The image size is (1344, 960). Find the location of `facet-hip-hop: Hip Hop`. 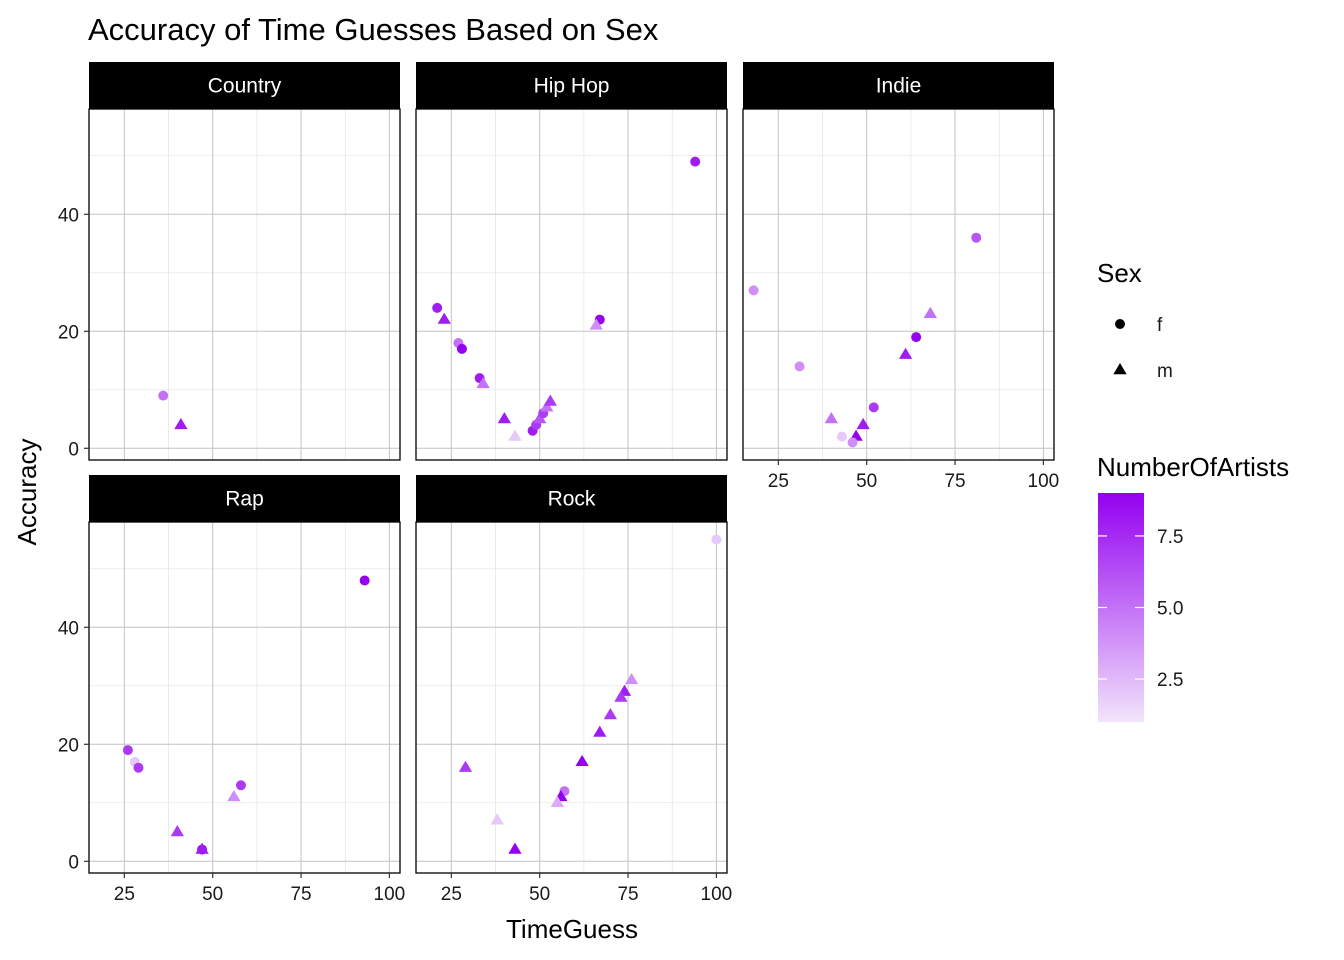

facet-hip-hop: Hip Hop is located at coordinates (571, 261).